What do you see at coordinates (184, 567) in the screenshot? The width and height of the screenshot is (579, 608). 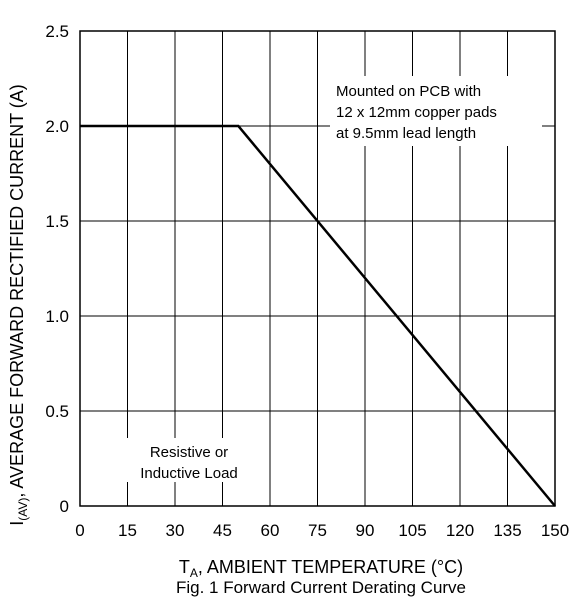 I see `x-axis-label-main: T` at bounding box center [184, 567].